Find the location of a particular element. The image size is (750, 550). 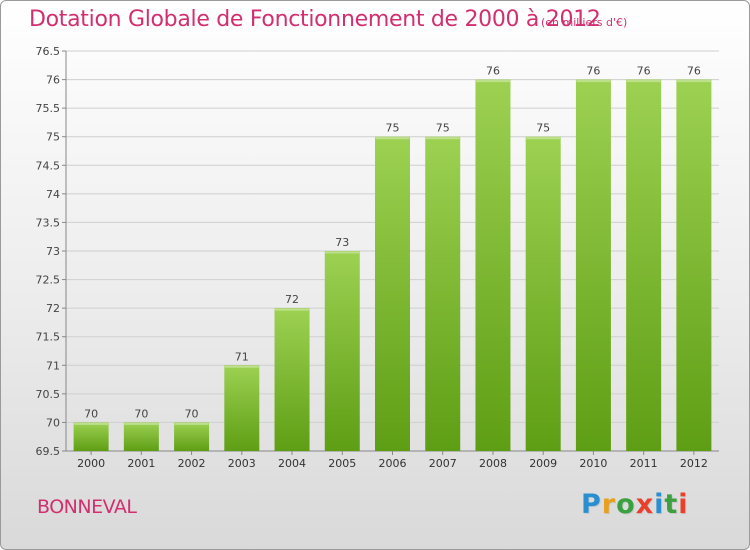

proxiti-logo: Proxiti is located at coordinates (635, 504).